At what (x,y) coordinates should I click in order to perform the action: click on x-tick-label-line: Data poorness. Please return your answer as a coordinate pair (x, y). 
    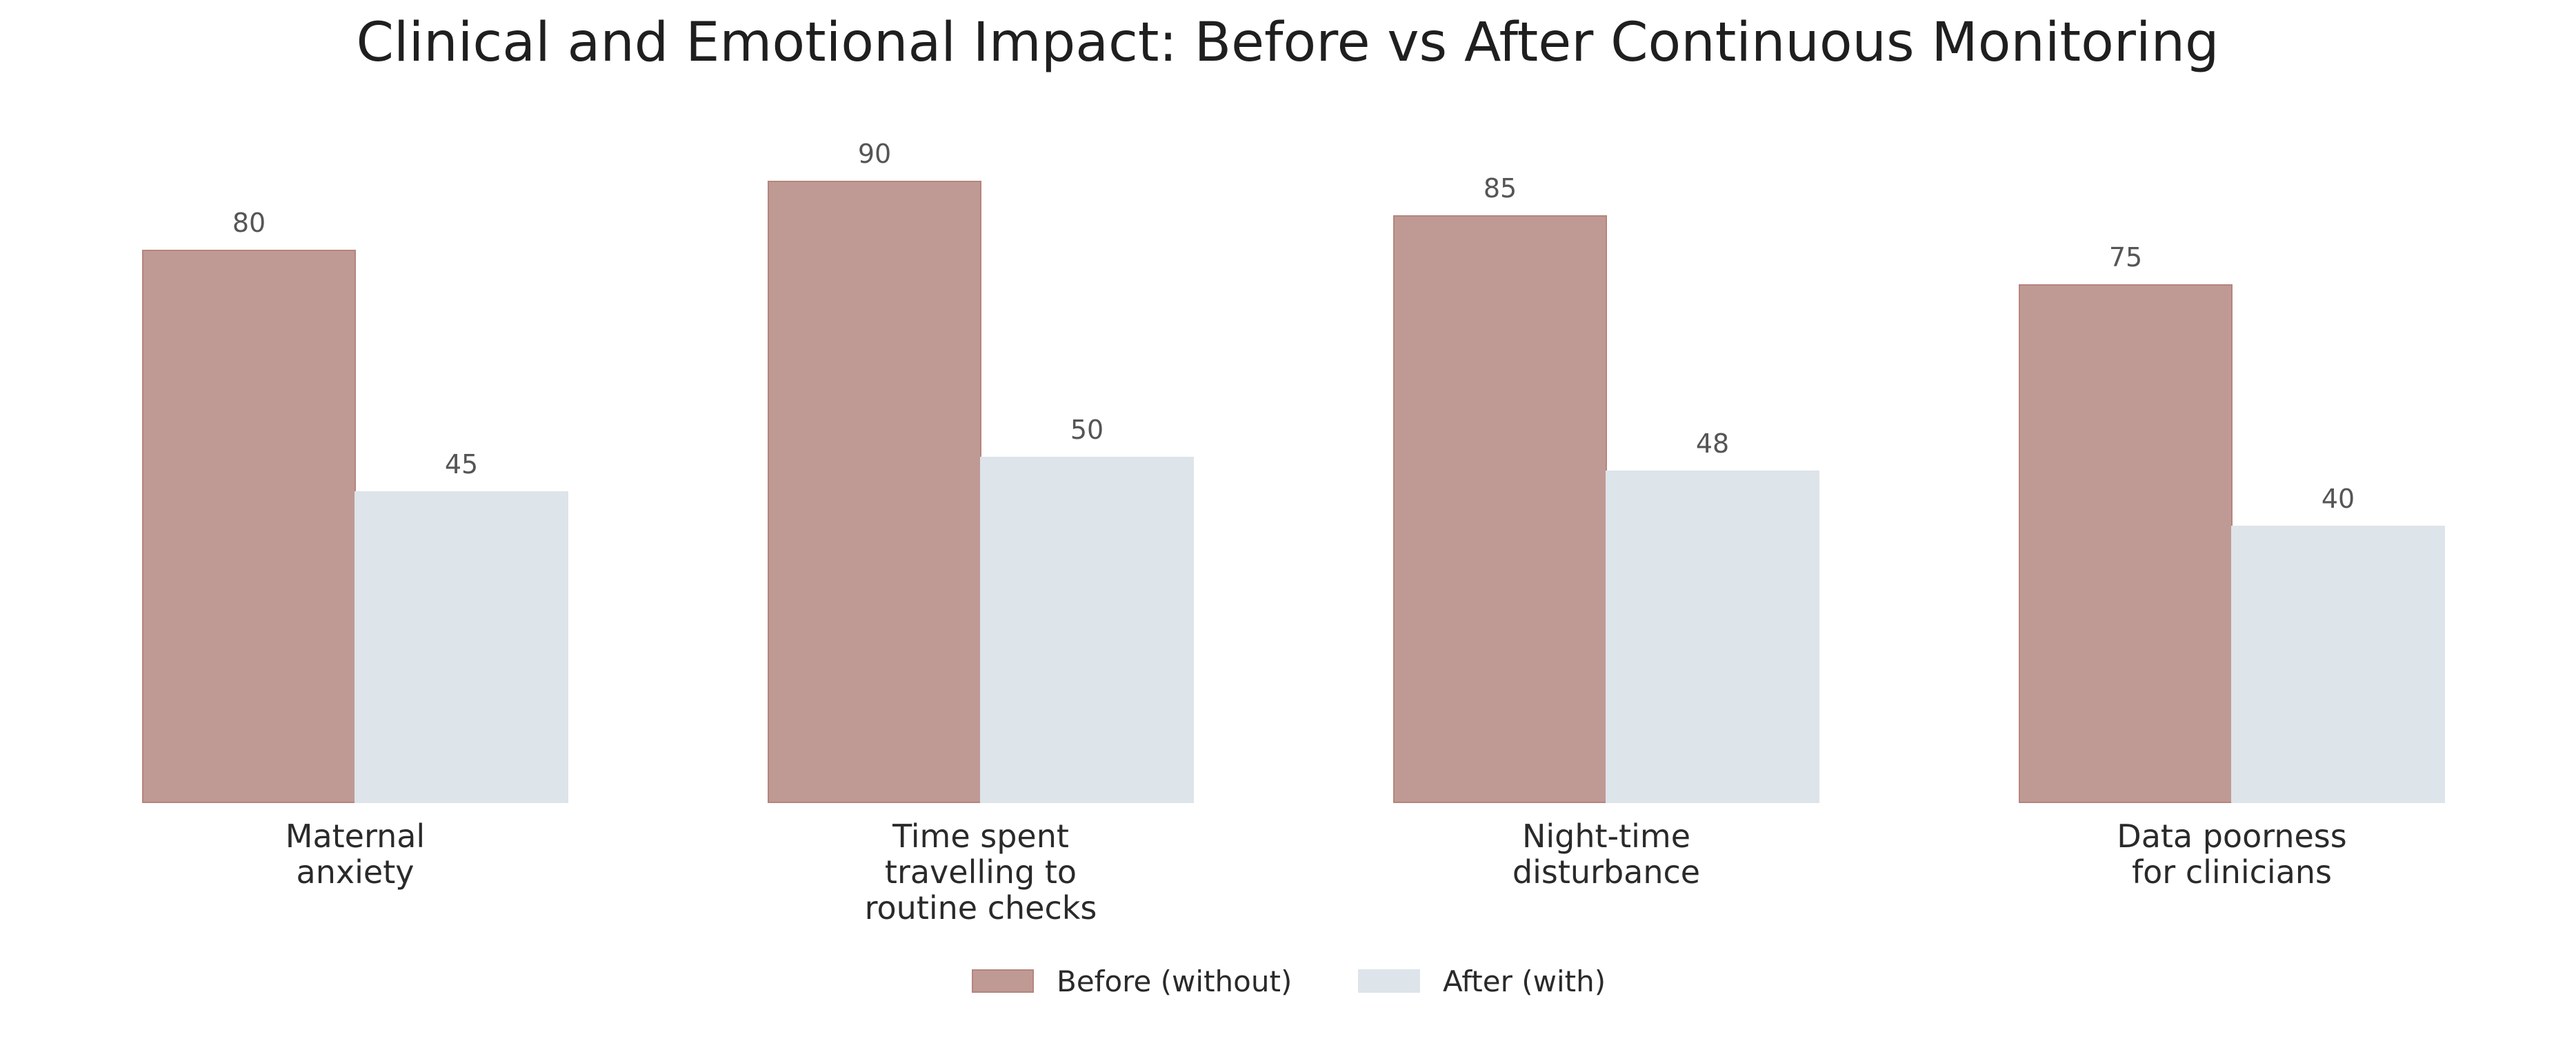
    Looking at the image, I should click on (2231, 836).